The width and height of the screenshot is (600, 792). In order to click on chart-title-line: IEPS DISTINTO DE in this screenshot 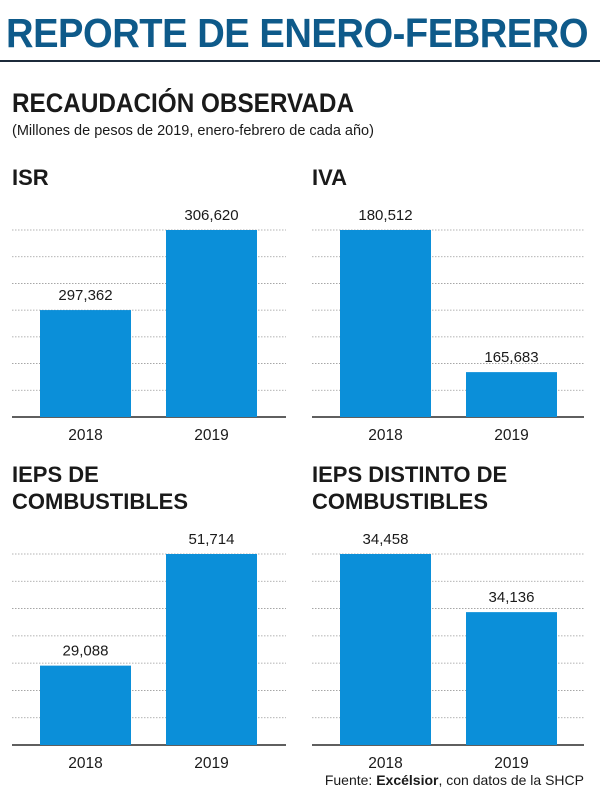, I will do `click(409, 474)`.